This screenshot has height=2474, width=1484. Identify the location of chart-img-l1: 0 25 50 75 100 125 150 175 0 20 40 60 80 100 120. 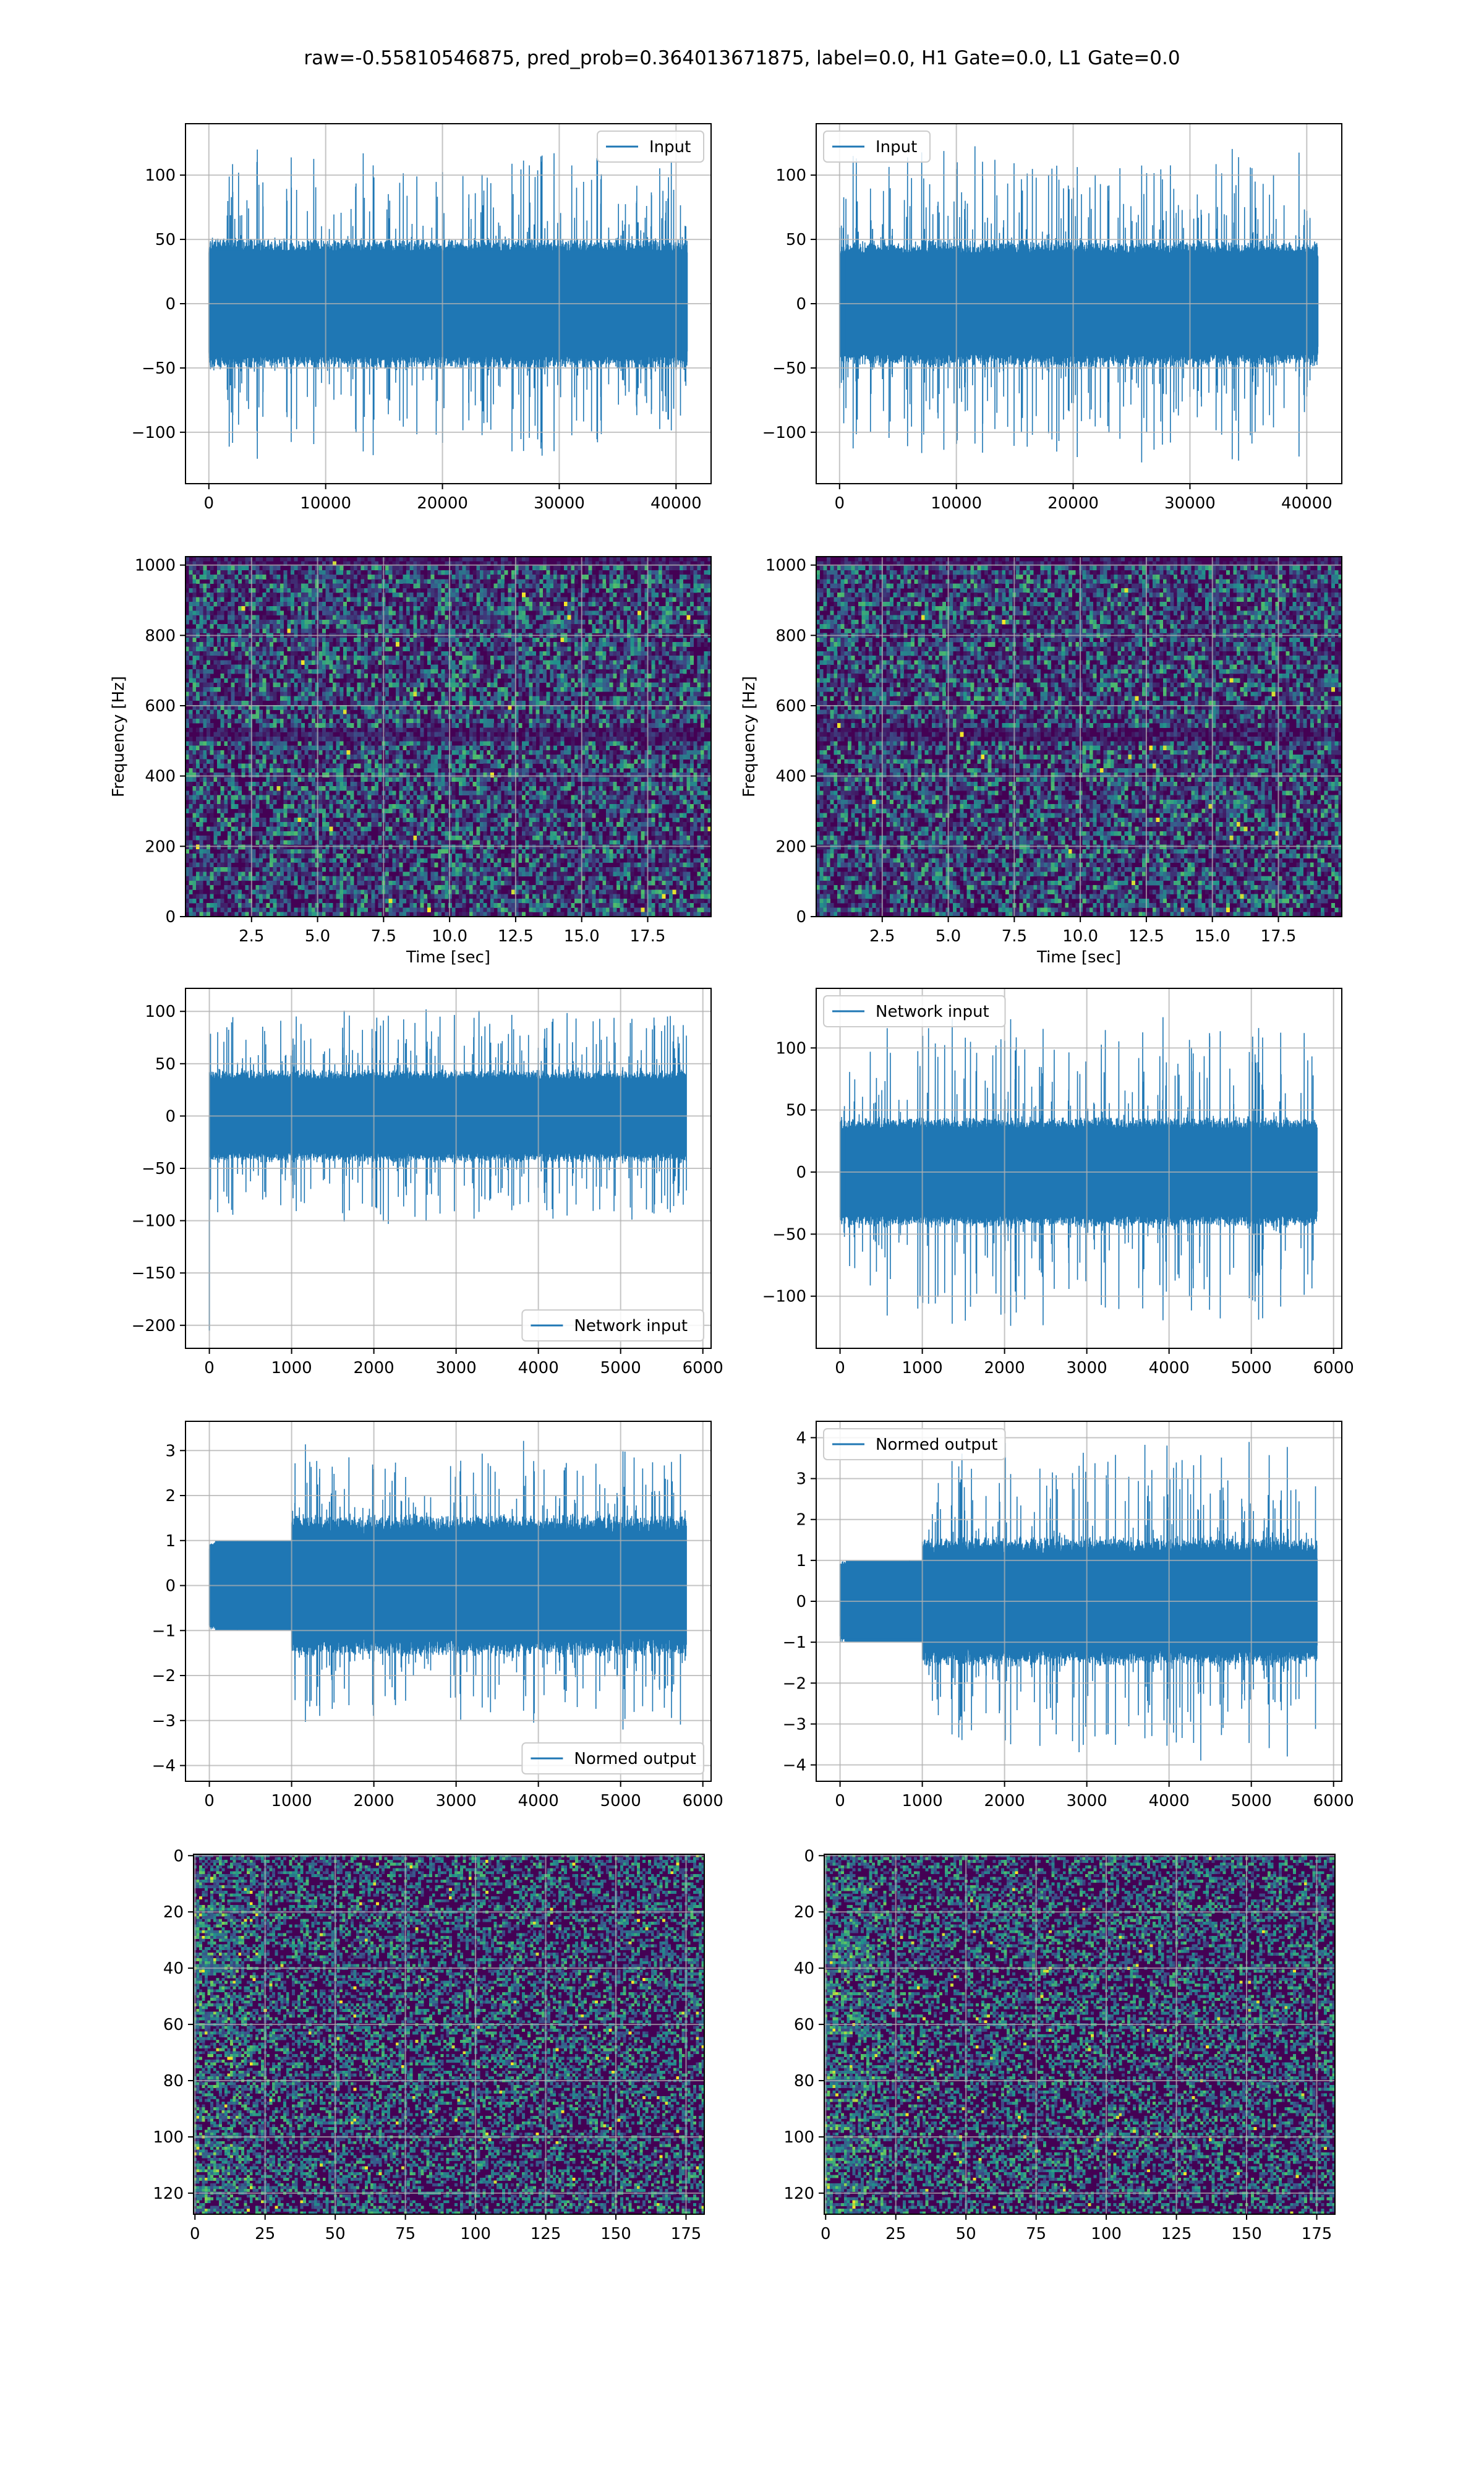
(1059, 2045).